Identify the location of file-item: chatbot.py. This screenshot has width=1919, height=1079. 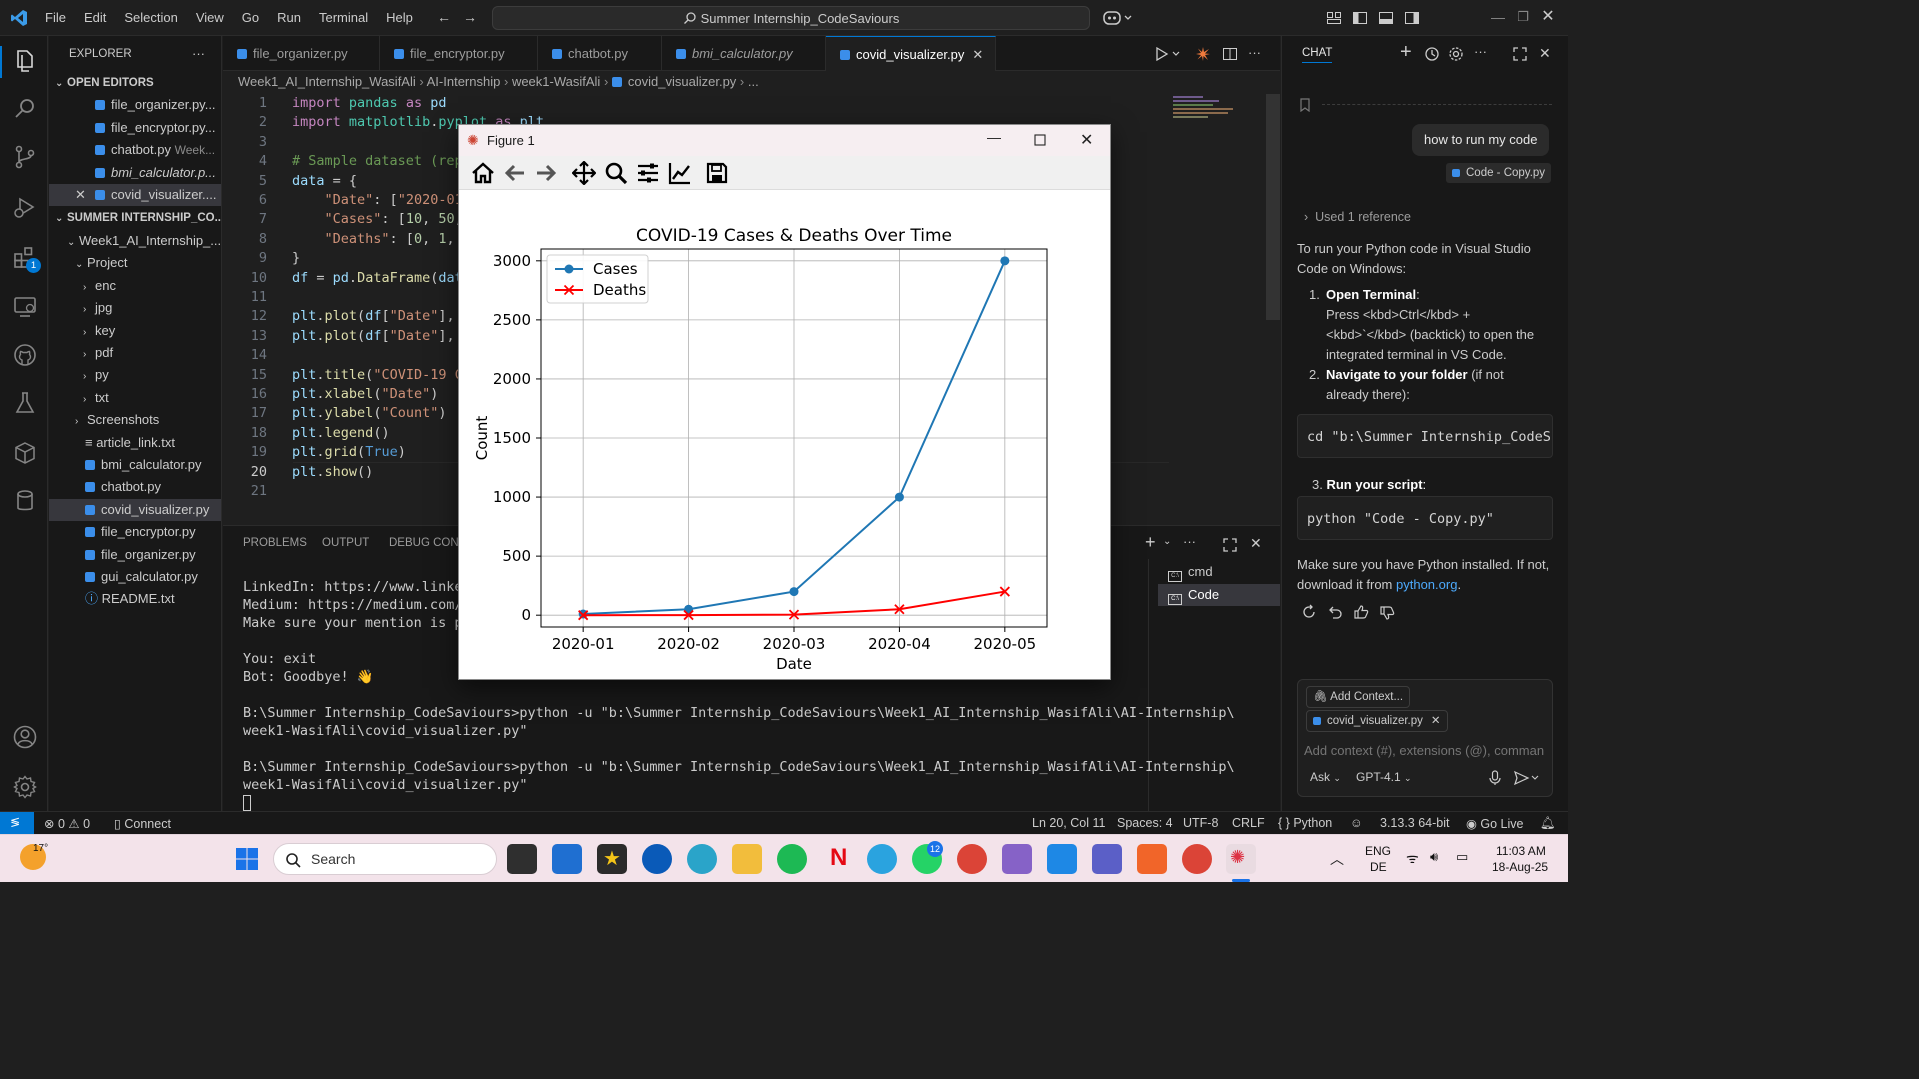
(135, 487).